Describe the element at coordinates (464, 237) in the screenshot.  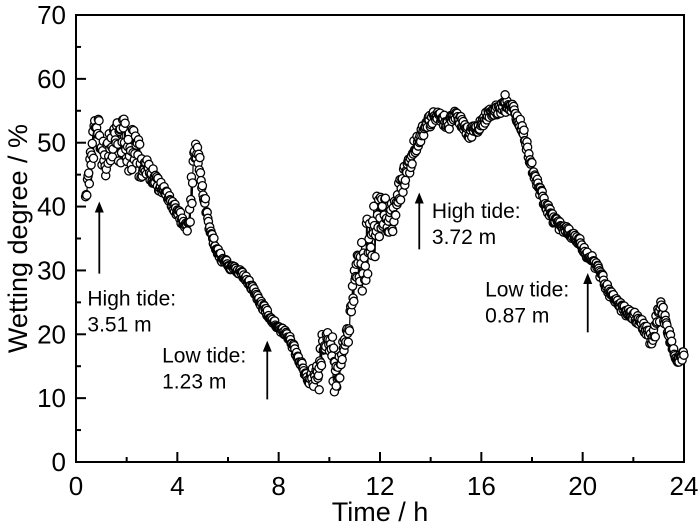
I see `annotation-line: 3.72 m` at that location.